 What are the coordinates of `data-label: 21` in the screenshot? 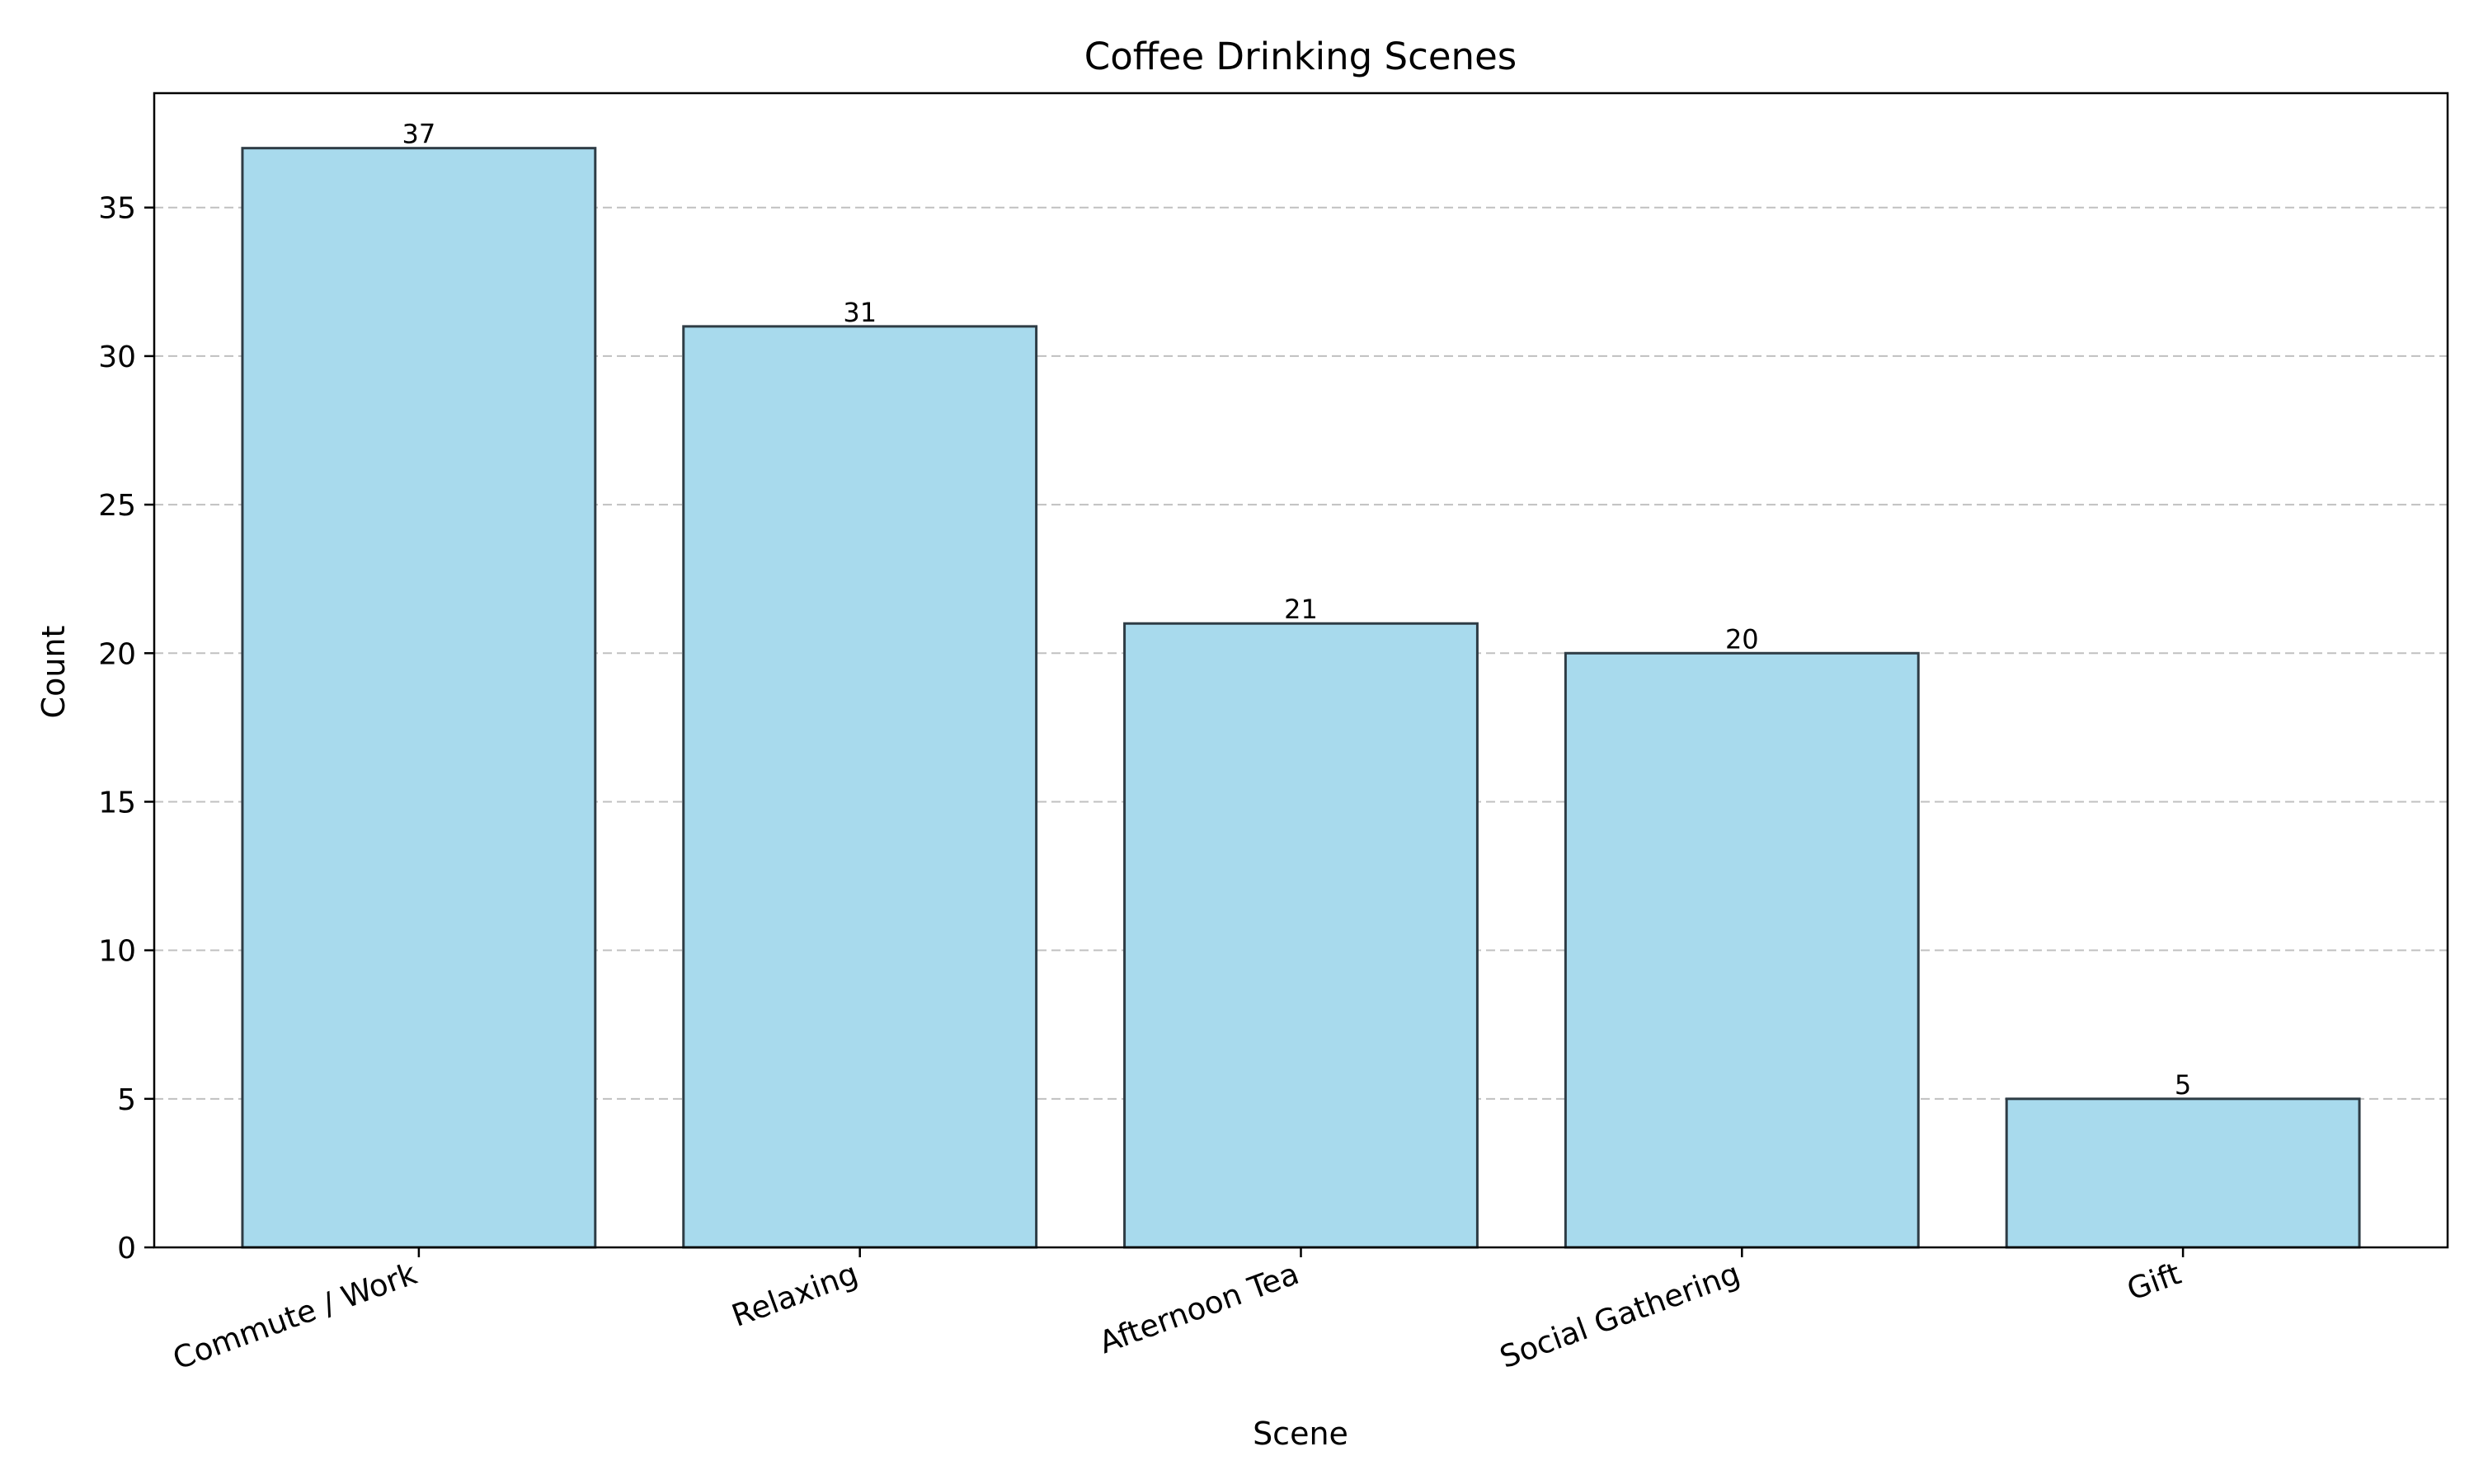 It's located at (1301, 609).